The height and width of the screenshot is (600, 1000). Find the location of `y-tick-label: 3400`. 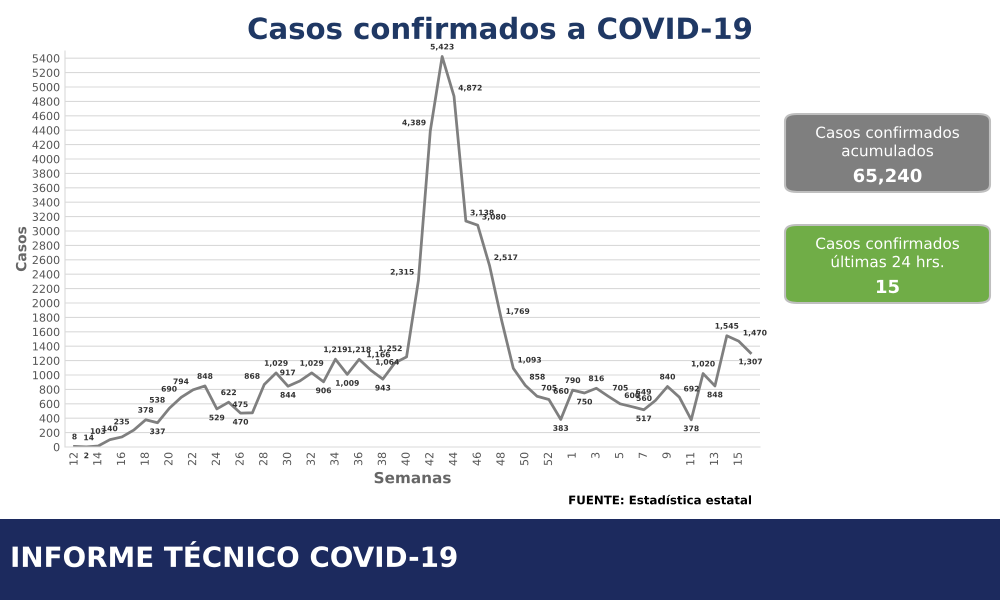

y-tick-label: 3400 is located at coordinates (46, 202).